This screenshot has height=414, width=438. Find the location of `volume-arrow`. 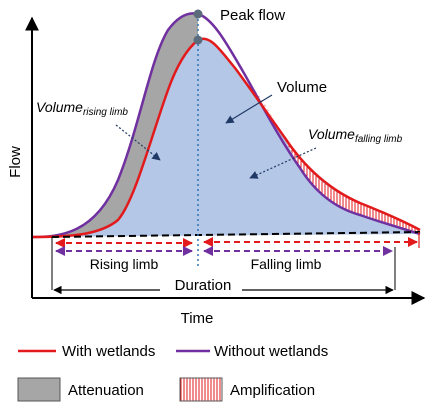

volume-arrow is located at coordinates (249, 109).